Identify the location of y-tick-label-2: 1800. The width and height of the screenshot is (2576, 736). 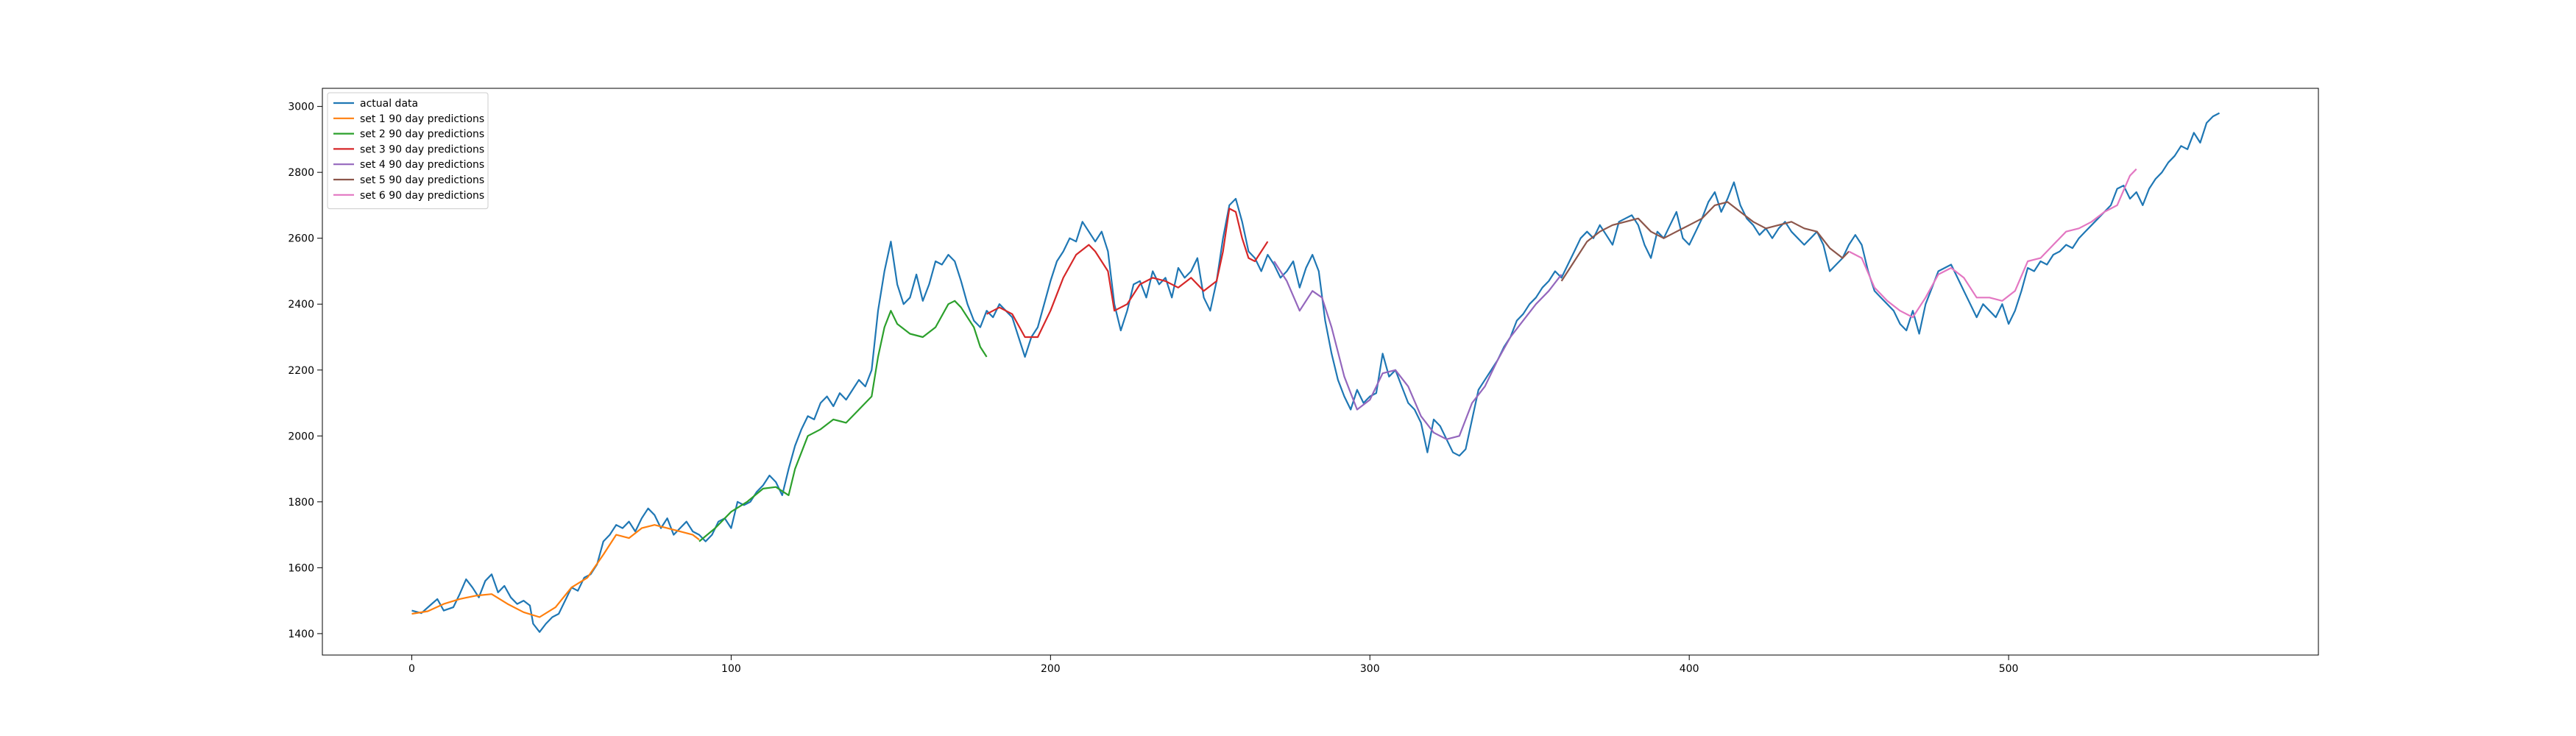
(301, 503).